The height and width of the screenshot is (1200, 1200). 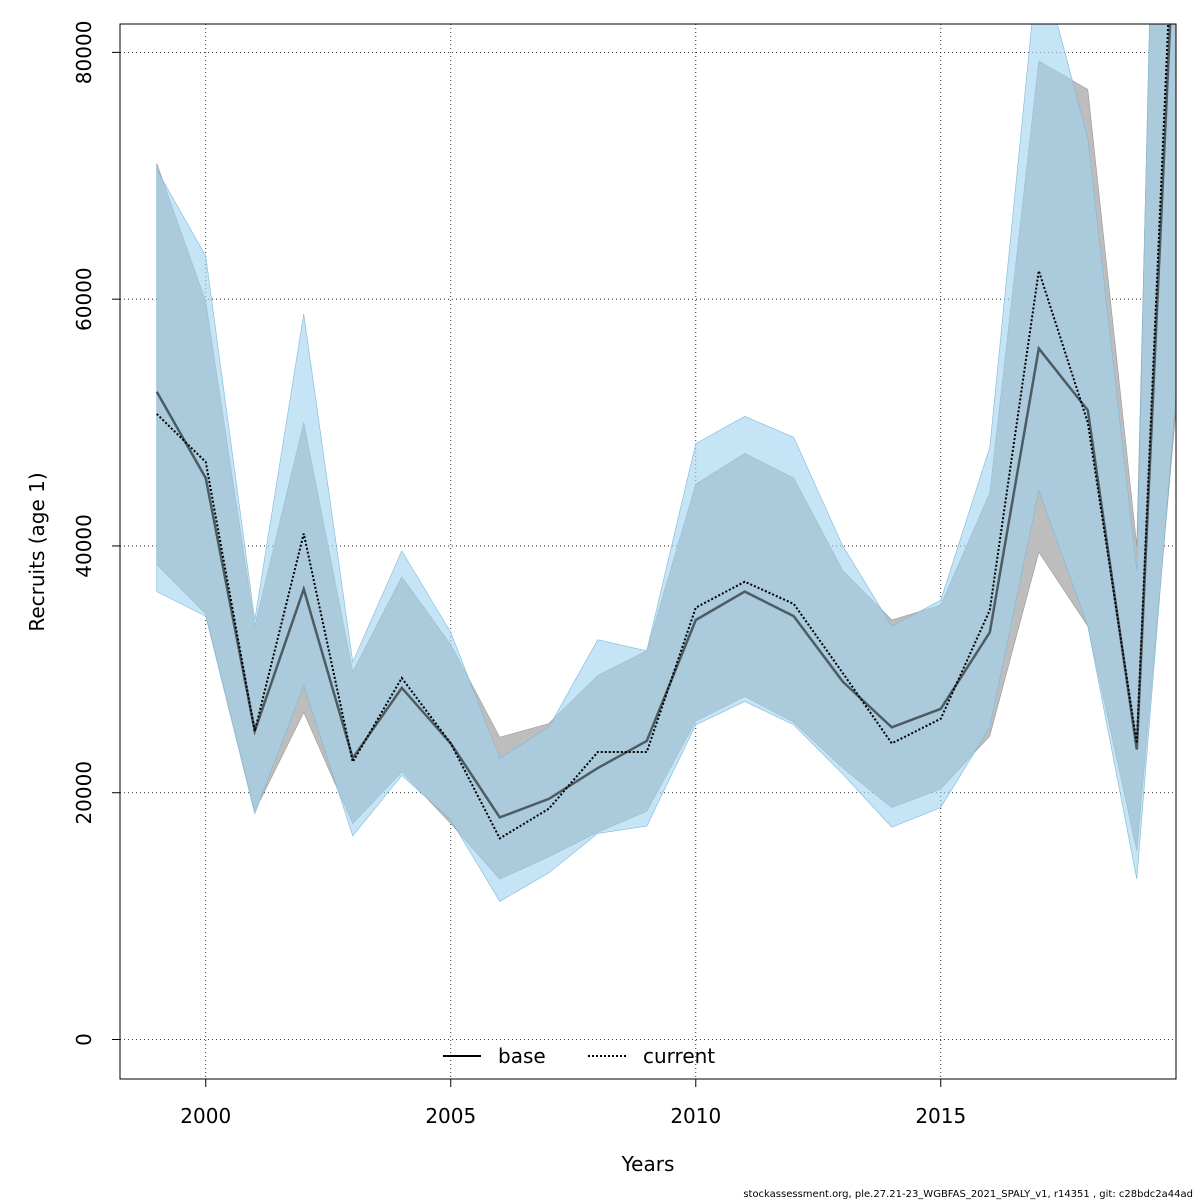 I want to click on x-tick-label-2015: 2015, so click(x=940, y=1116).